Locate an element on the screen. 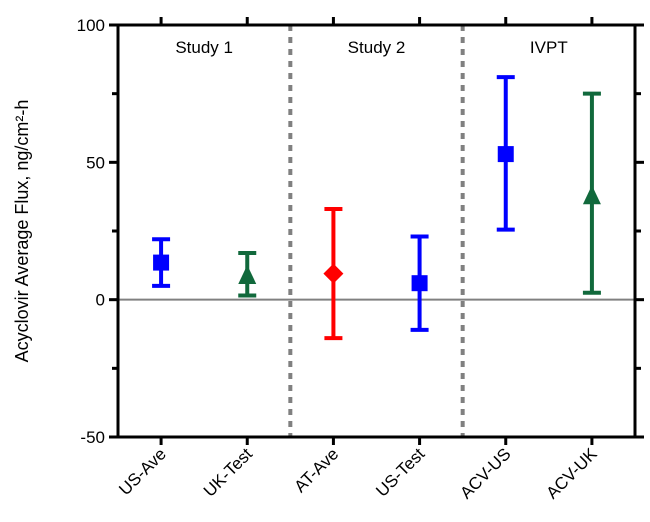  group-label: IVPT is located at coordinates (549, 47).